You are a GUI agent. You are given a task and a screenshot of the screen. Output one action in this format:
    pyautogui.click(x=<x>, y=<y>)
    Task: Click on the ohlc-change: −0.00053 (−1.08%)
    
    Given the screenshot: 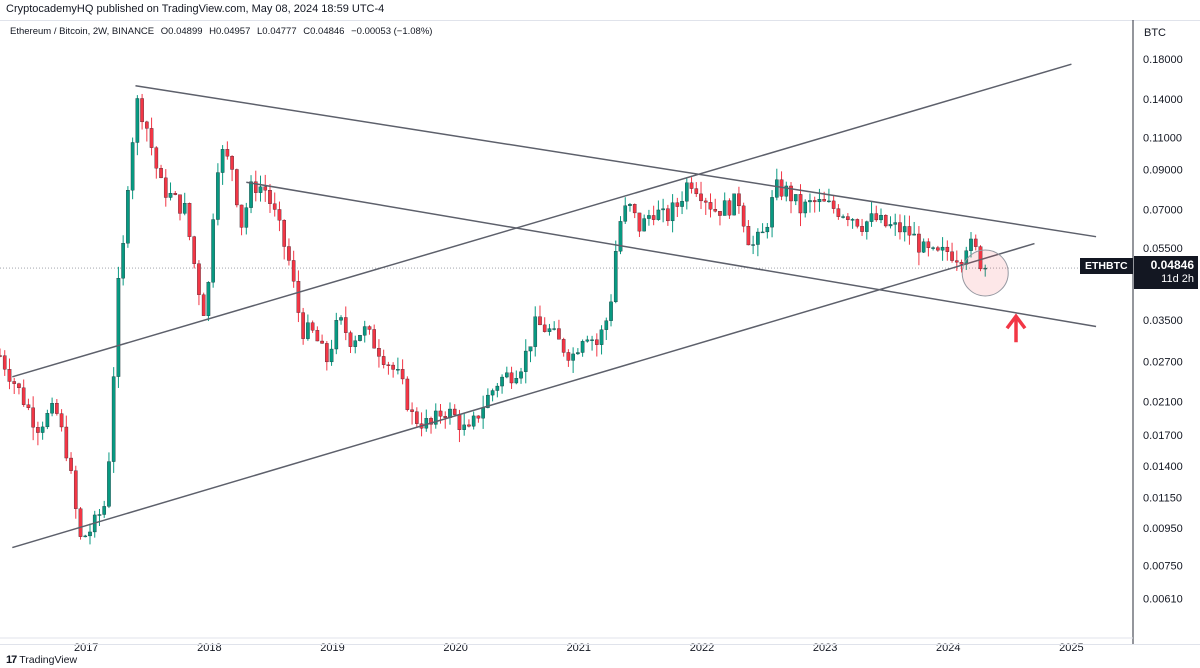 What is the action you would take?
    pyautogui.click(x=392, y=31)
    